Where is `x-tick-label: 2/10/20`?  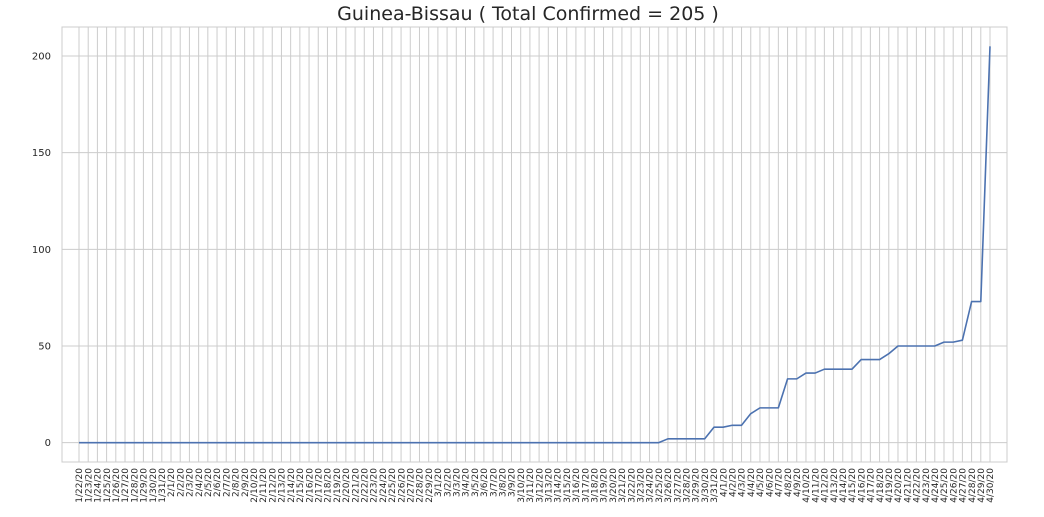
x-tick-label: 2/10/20 is located at coordinates (255, 485).